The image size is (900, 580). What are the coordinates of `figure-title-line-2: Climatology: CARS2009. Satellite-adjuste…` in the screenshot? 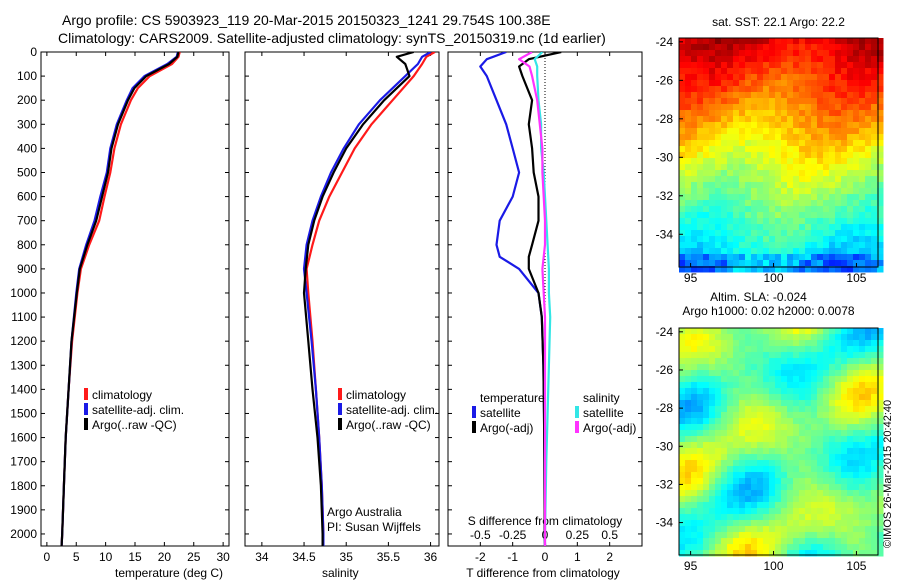 It's located at (332, 38).